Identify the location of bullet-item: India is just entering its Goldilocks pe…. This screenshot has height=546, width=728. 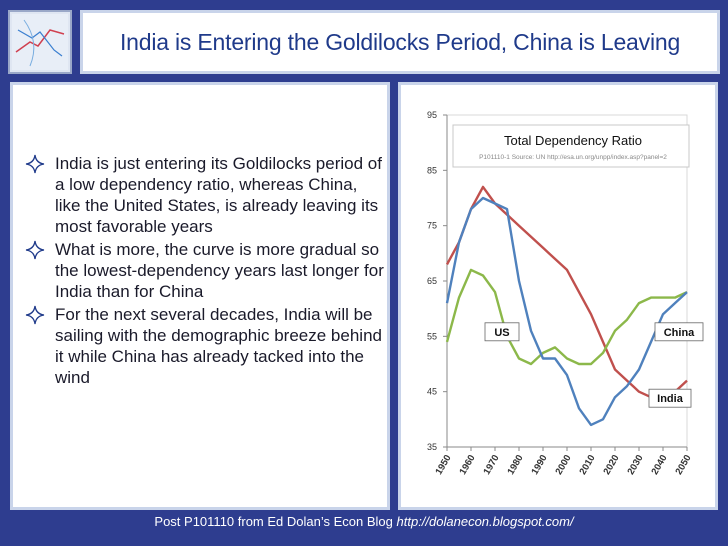
(204, 195).